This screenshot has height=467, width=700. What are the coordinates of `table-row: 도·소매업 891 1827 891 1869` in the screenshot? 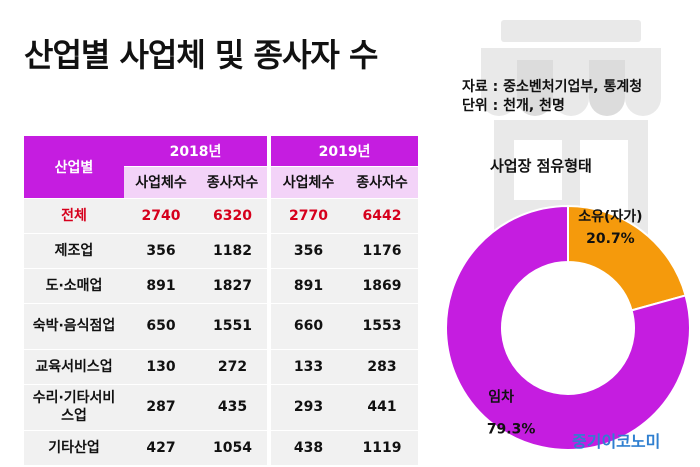 It's located at (221, 286).